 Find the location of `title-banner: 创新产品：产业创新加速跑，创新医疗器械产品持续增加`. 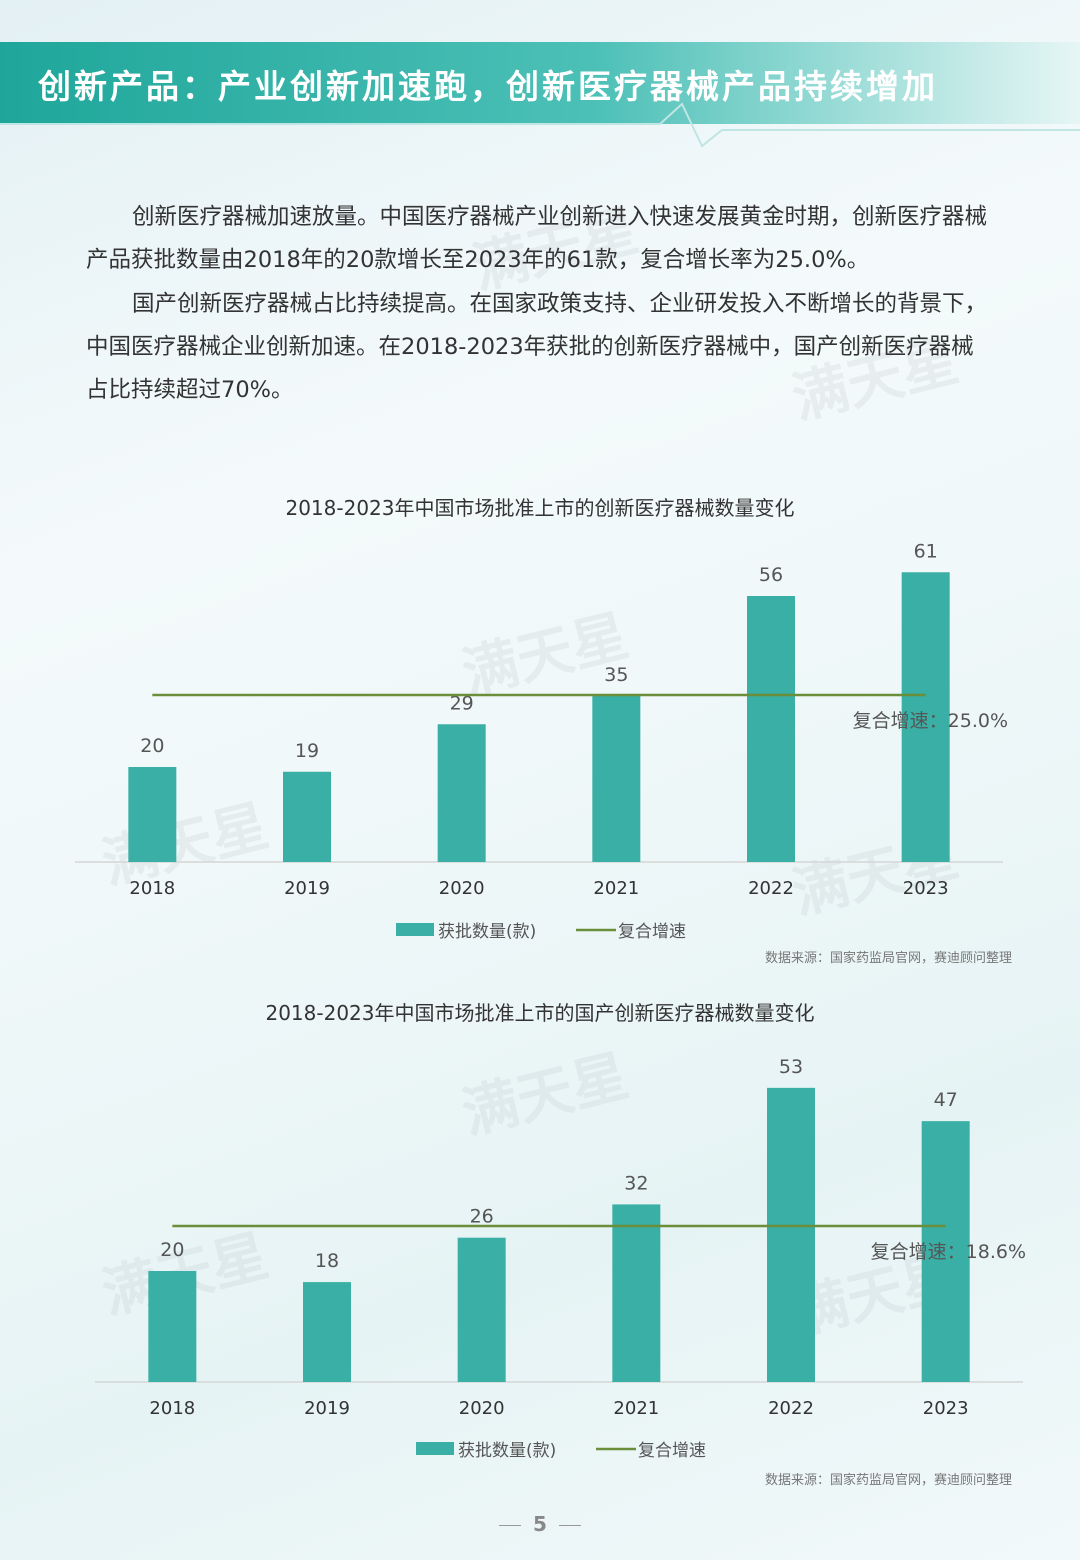

title-banner: 创新产品：产业创新加速跑，创新医疗器械产品持续增加 is located at coordinates (540, 95).